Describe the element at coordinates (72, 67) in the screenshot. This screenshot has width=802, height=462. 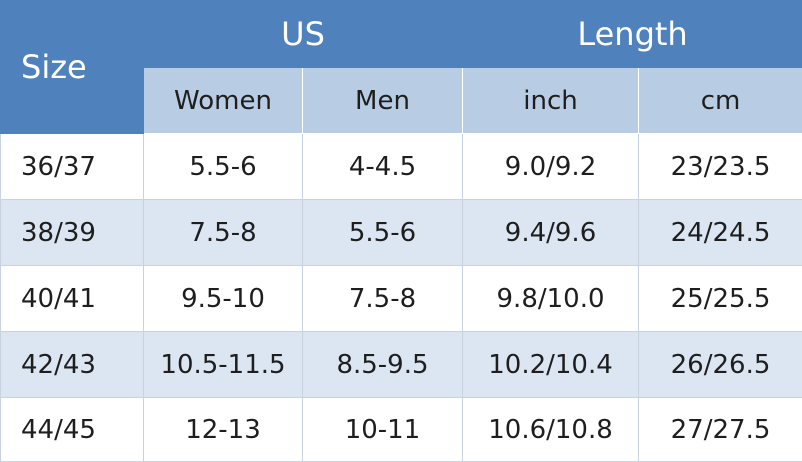
I see `header-size: Size` at that location.